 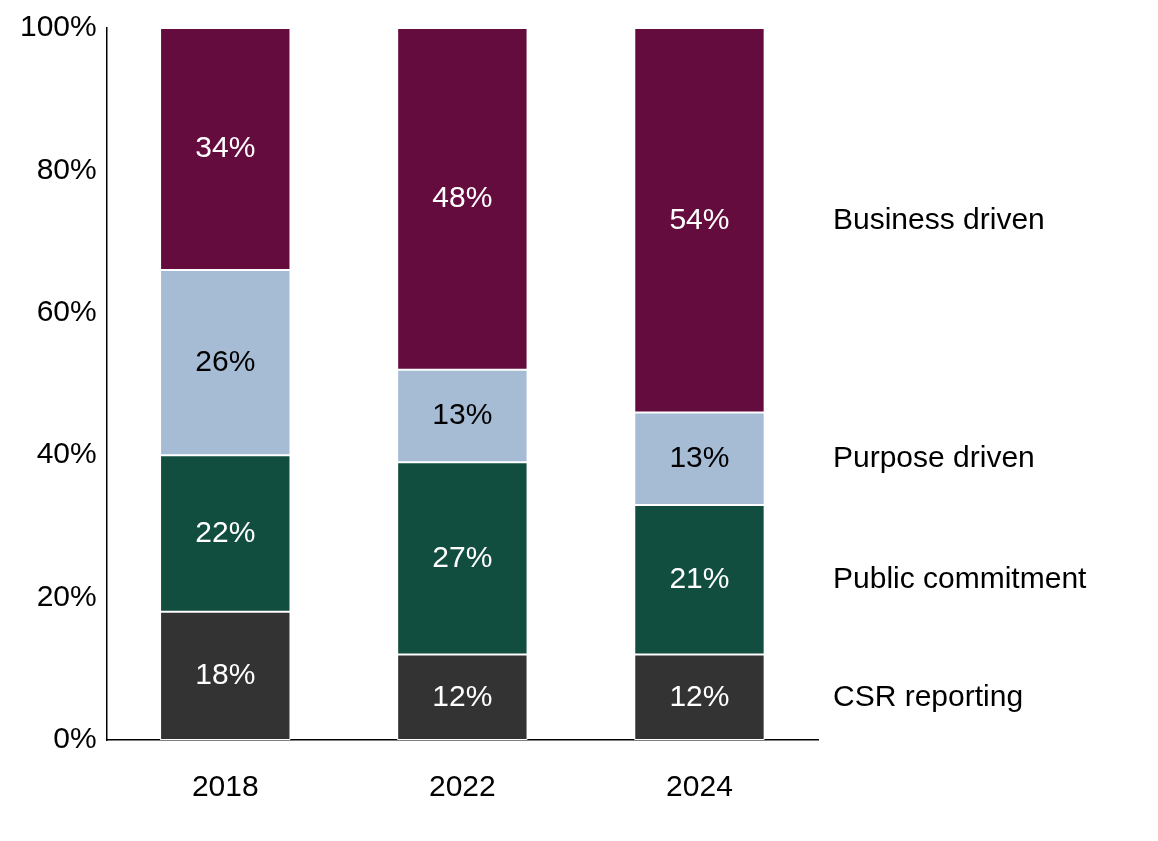 What do you see at coordinates (934, 457) in the screenshot?
I see `text: Purpose driven` at bounding box center [934, 457].